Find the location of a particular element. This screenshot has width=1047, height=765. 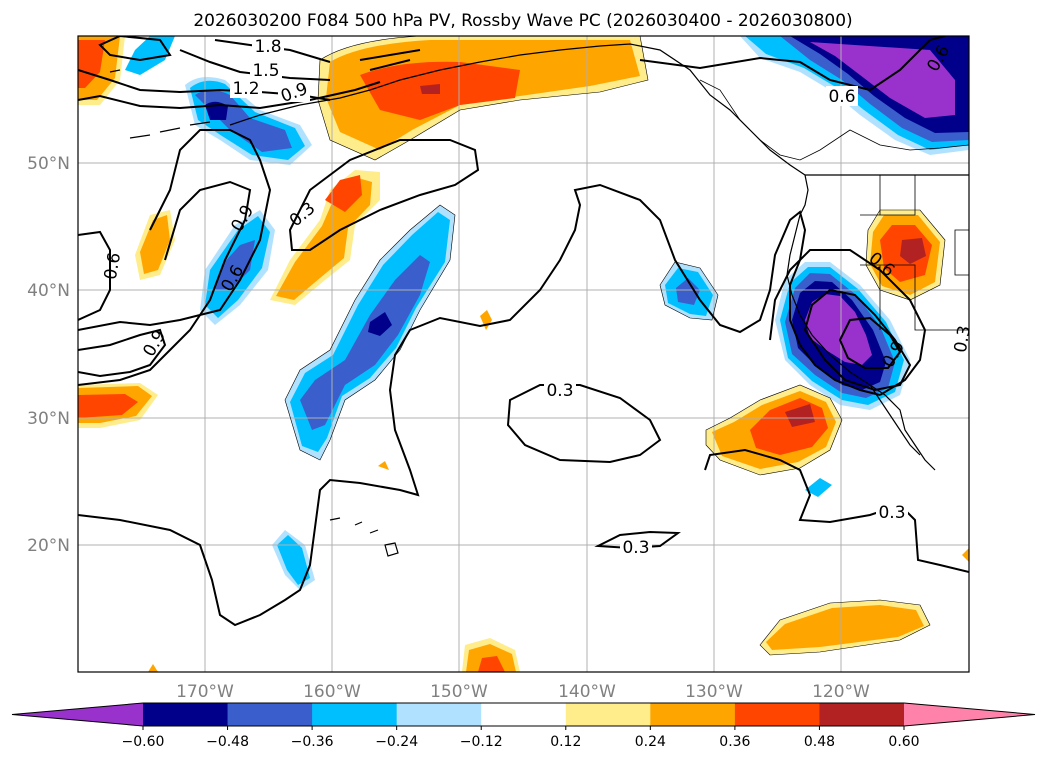

anomaly-blue-hawaii-mid is located at coordinates (293, 560).